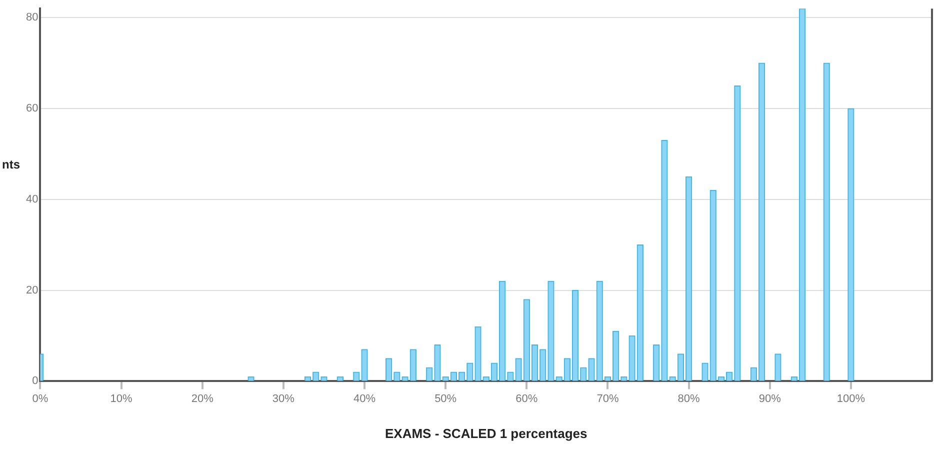  Describe the element at coordinates (11, 164) in the screenshot. I see `y-axis-title: nts` at that location.